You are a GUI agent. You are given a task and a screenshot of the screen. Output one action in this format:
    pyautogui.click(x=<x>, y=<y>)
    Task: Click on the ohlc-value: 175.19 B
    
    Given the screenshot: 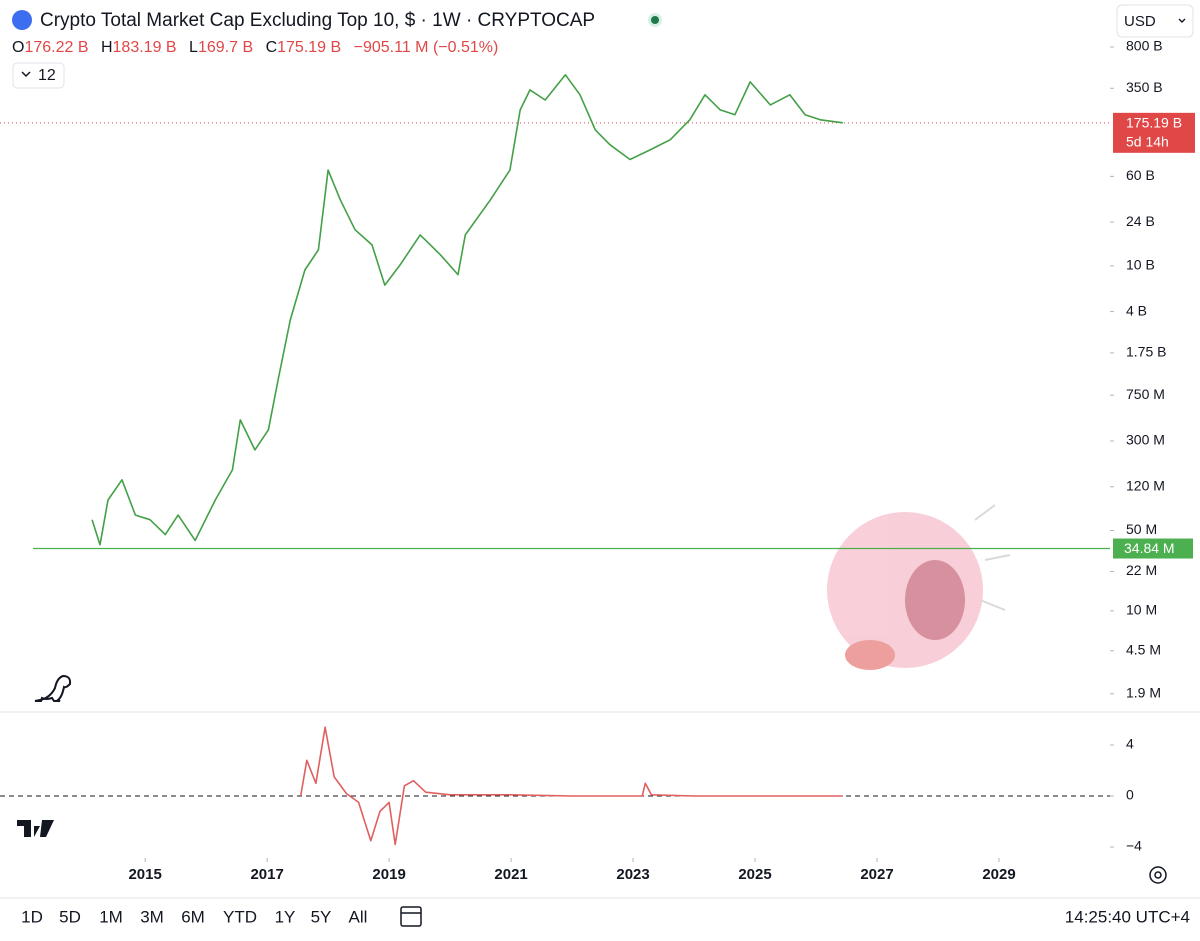 What is the action you would take?
    pyautogui.click(x=309, y=47)
    